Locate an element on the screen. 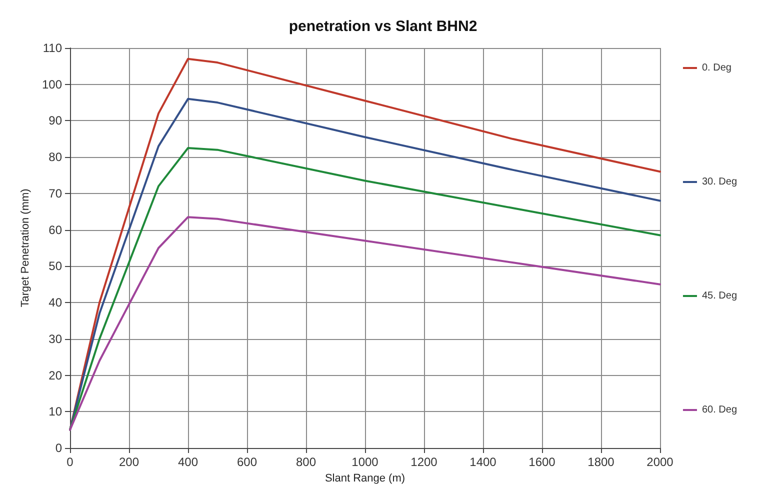  y-tick-label: 90 is located at coordinates (55, 121).